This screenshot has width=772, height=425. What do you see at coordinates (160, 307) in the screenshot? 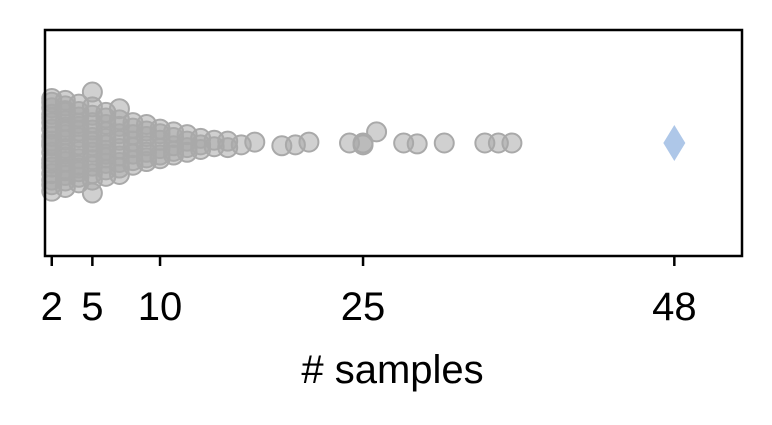
I see `x-tick-label: 10` at bounding box center [160, 307].